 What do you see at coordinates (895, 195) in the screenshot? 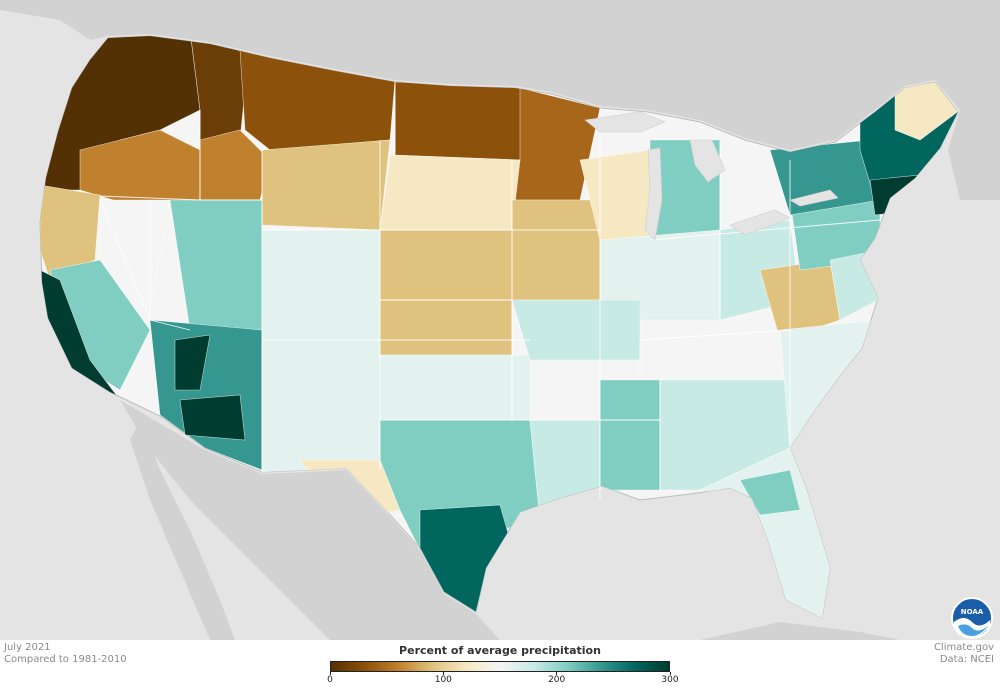
I see `region-new-england-south` at bounding box center [895, 195].